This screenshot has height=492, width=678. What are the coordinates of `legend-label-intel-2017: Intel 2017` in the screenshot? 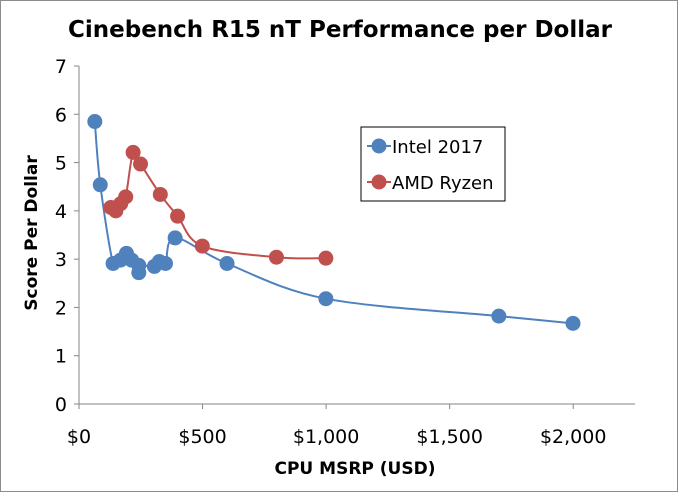 It's located at (437, 147).